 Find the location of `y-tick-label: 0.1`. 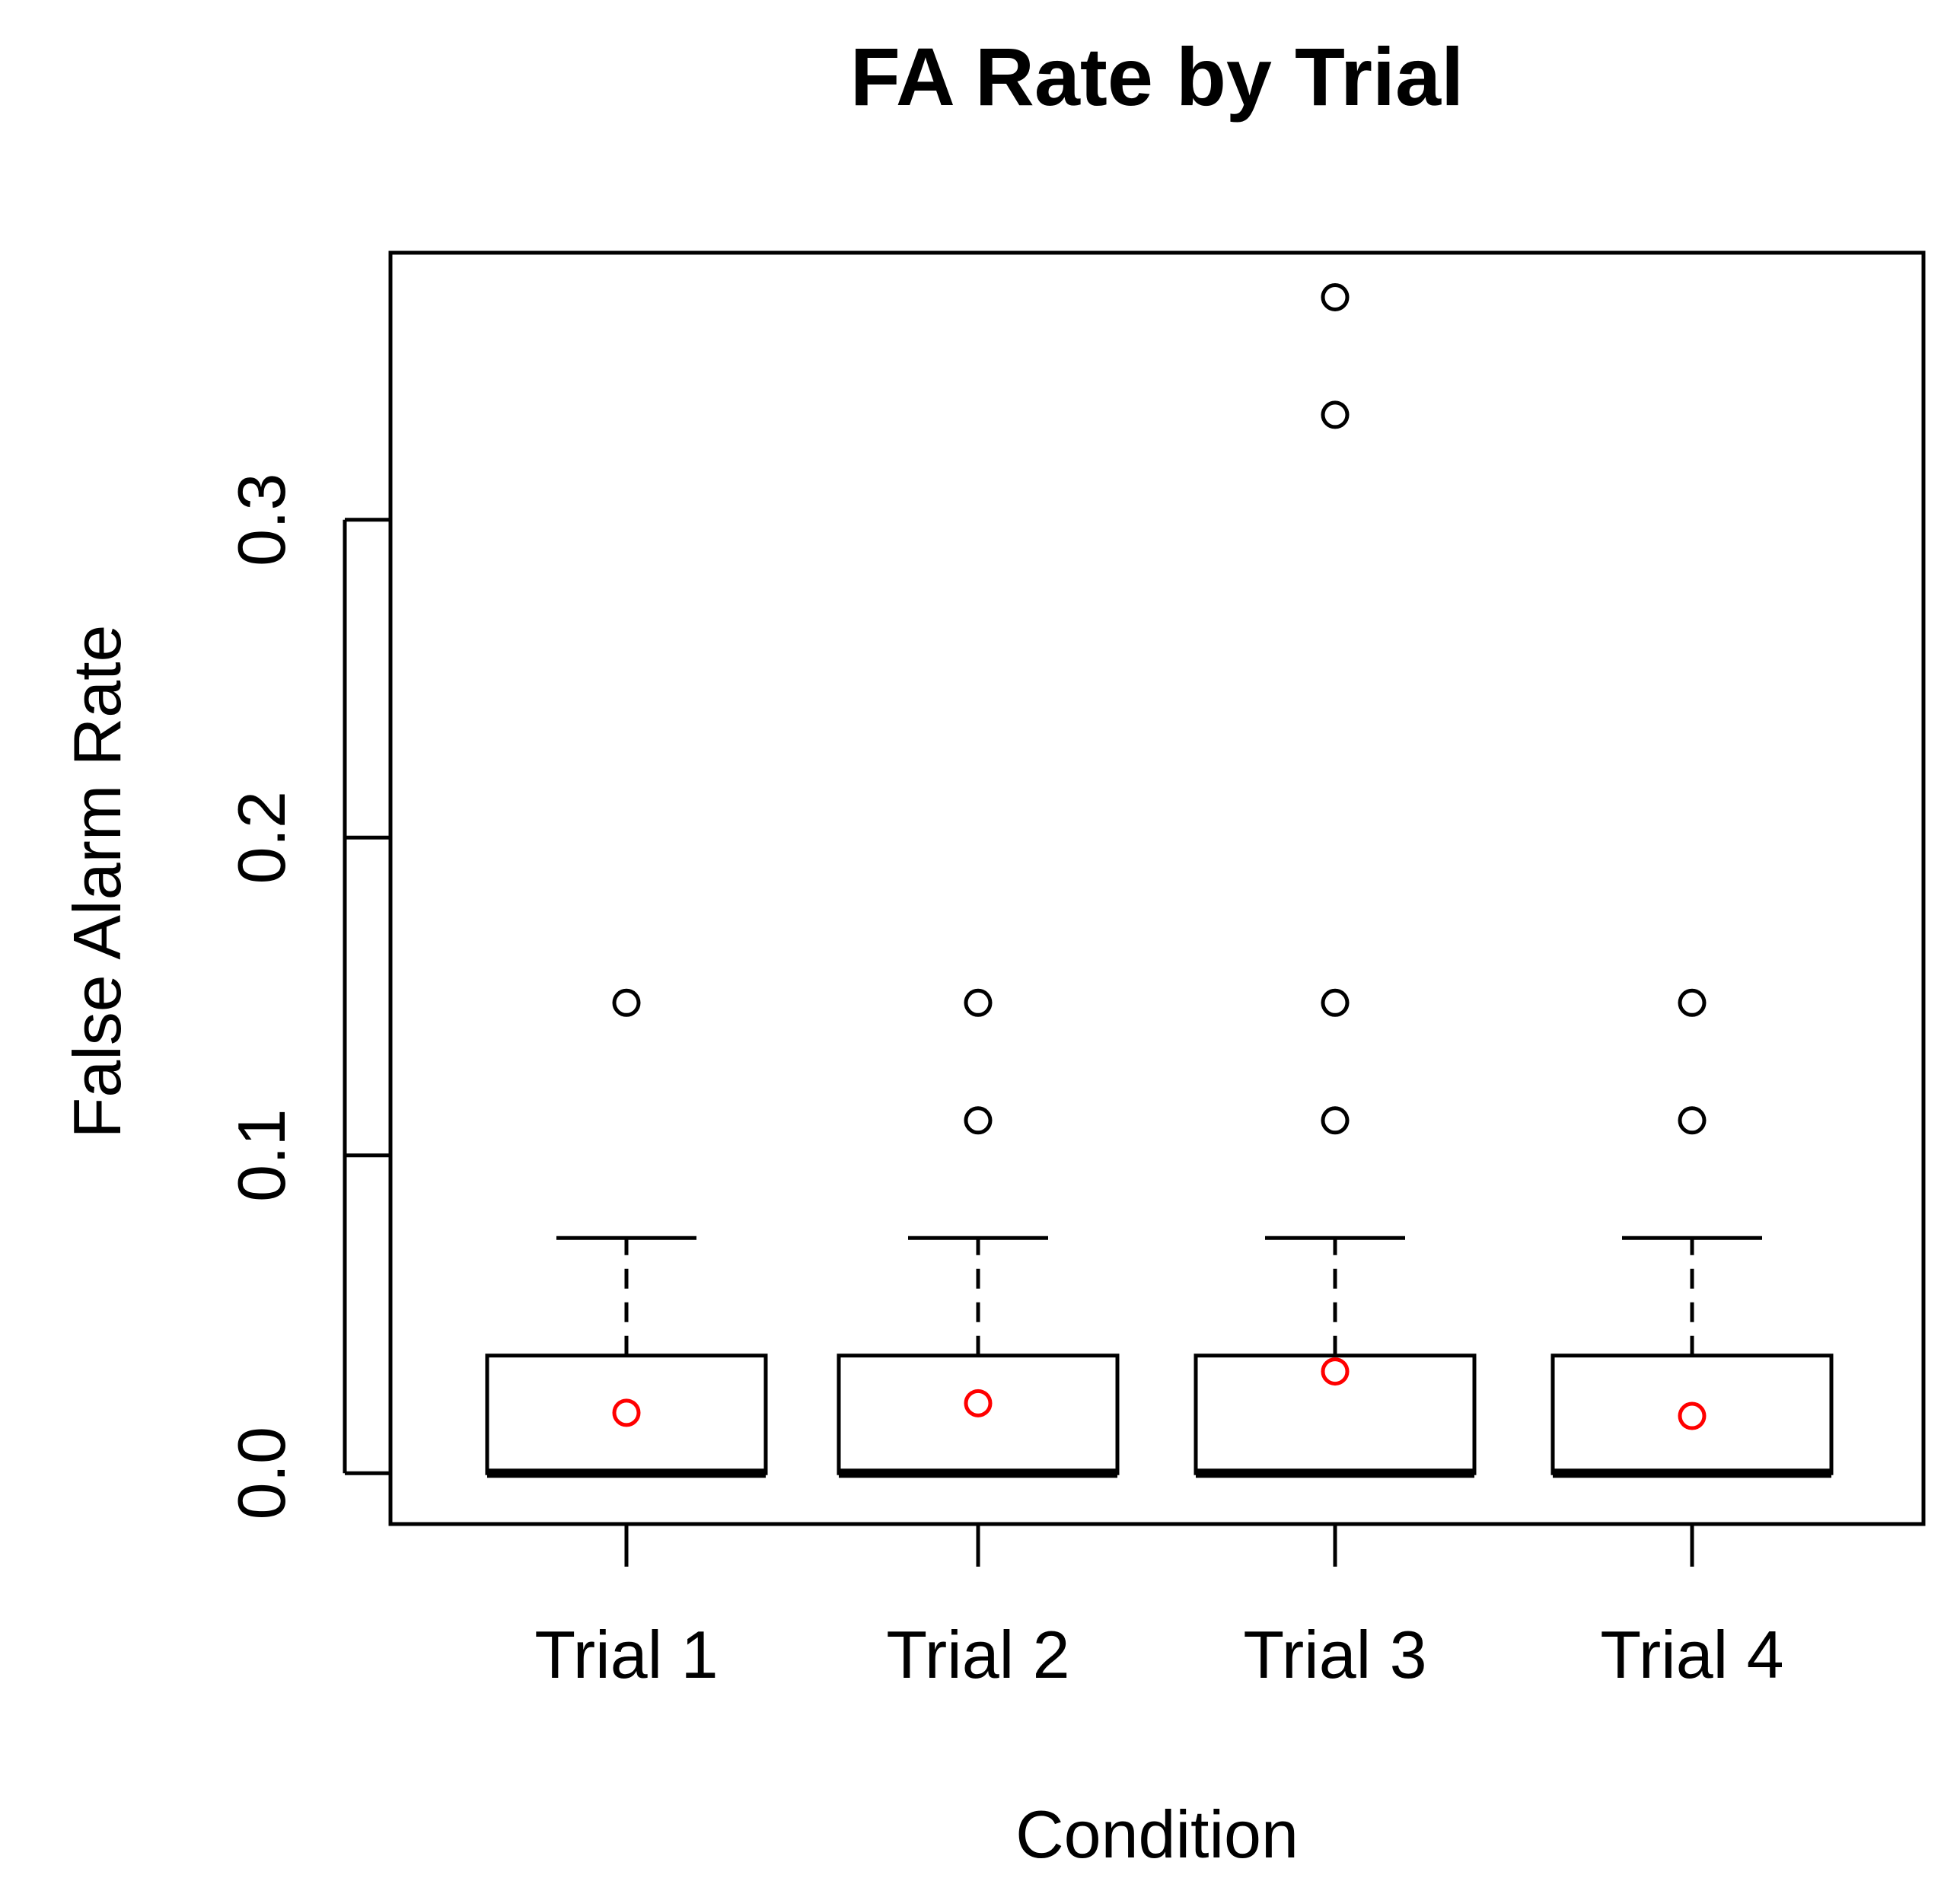

y-tick-label: 0.1 is located at coordinates (261, 1155).